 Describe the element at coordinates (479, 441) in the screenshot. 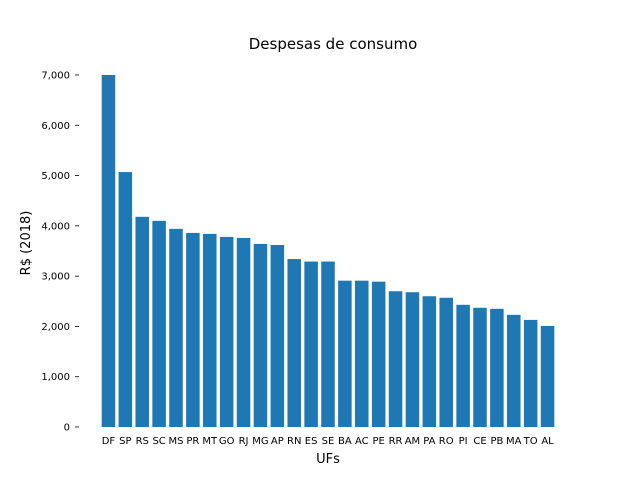

I see `x-tick-label: CE` at that location.